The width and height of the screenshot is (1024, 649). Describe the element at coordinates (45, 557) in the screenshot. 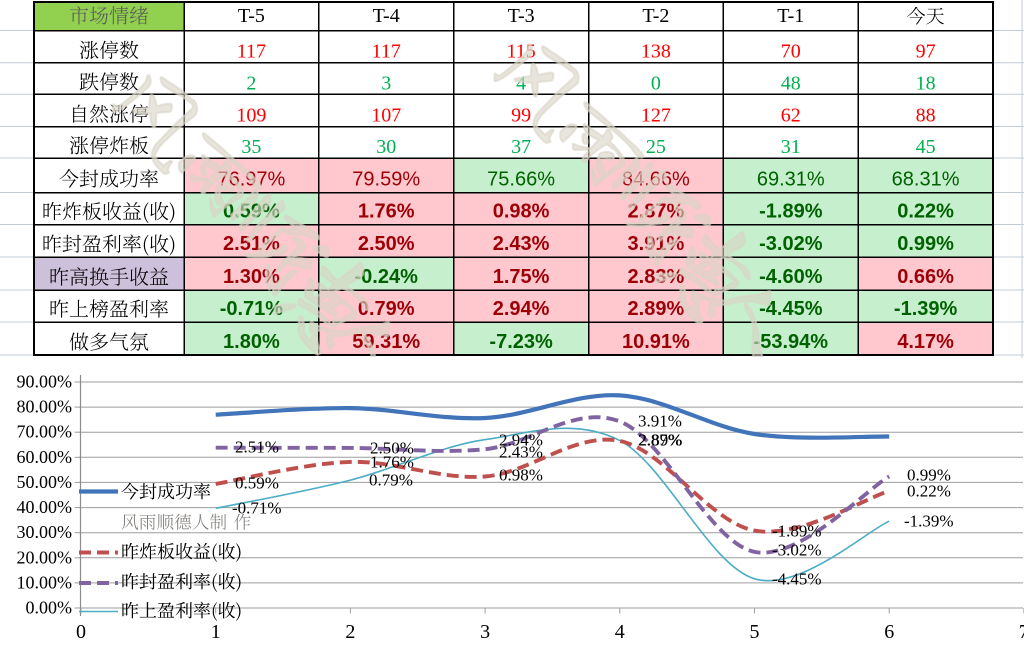

I see `svg-text: 20.00%` at that location.